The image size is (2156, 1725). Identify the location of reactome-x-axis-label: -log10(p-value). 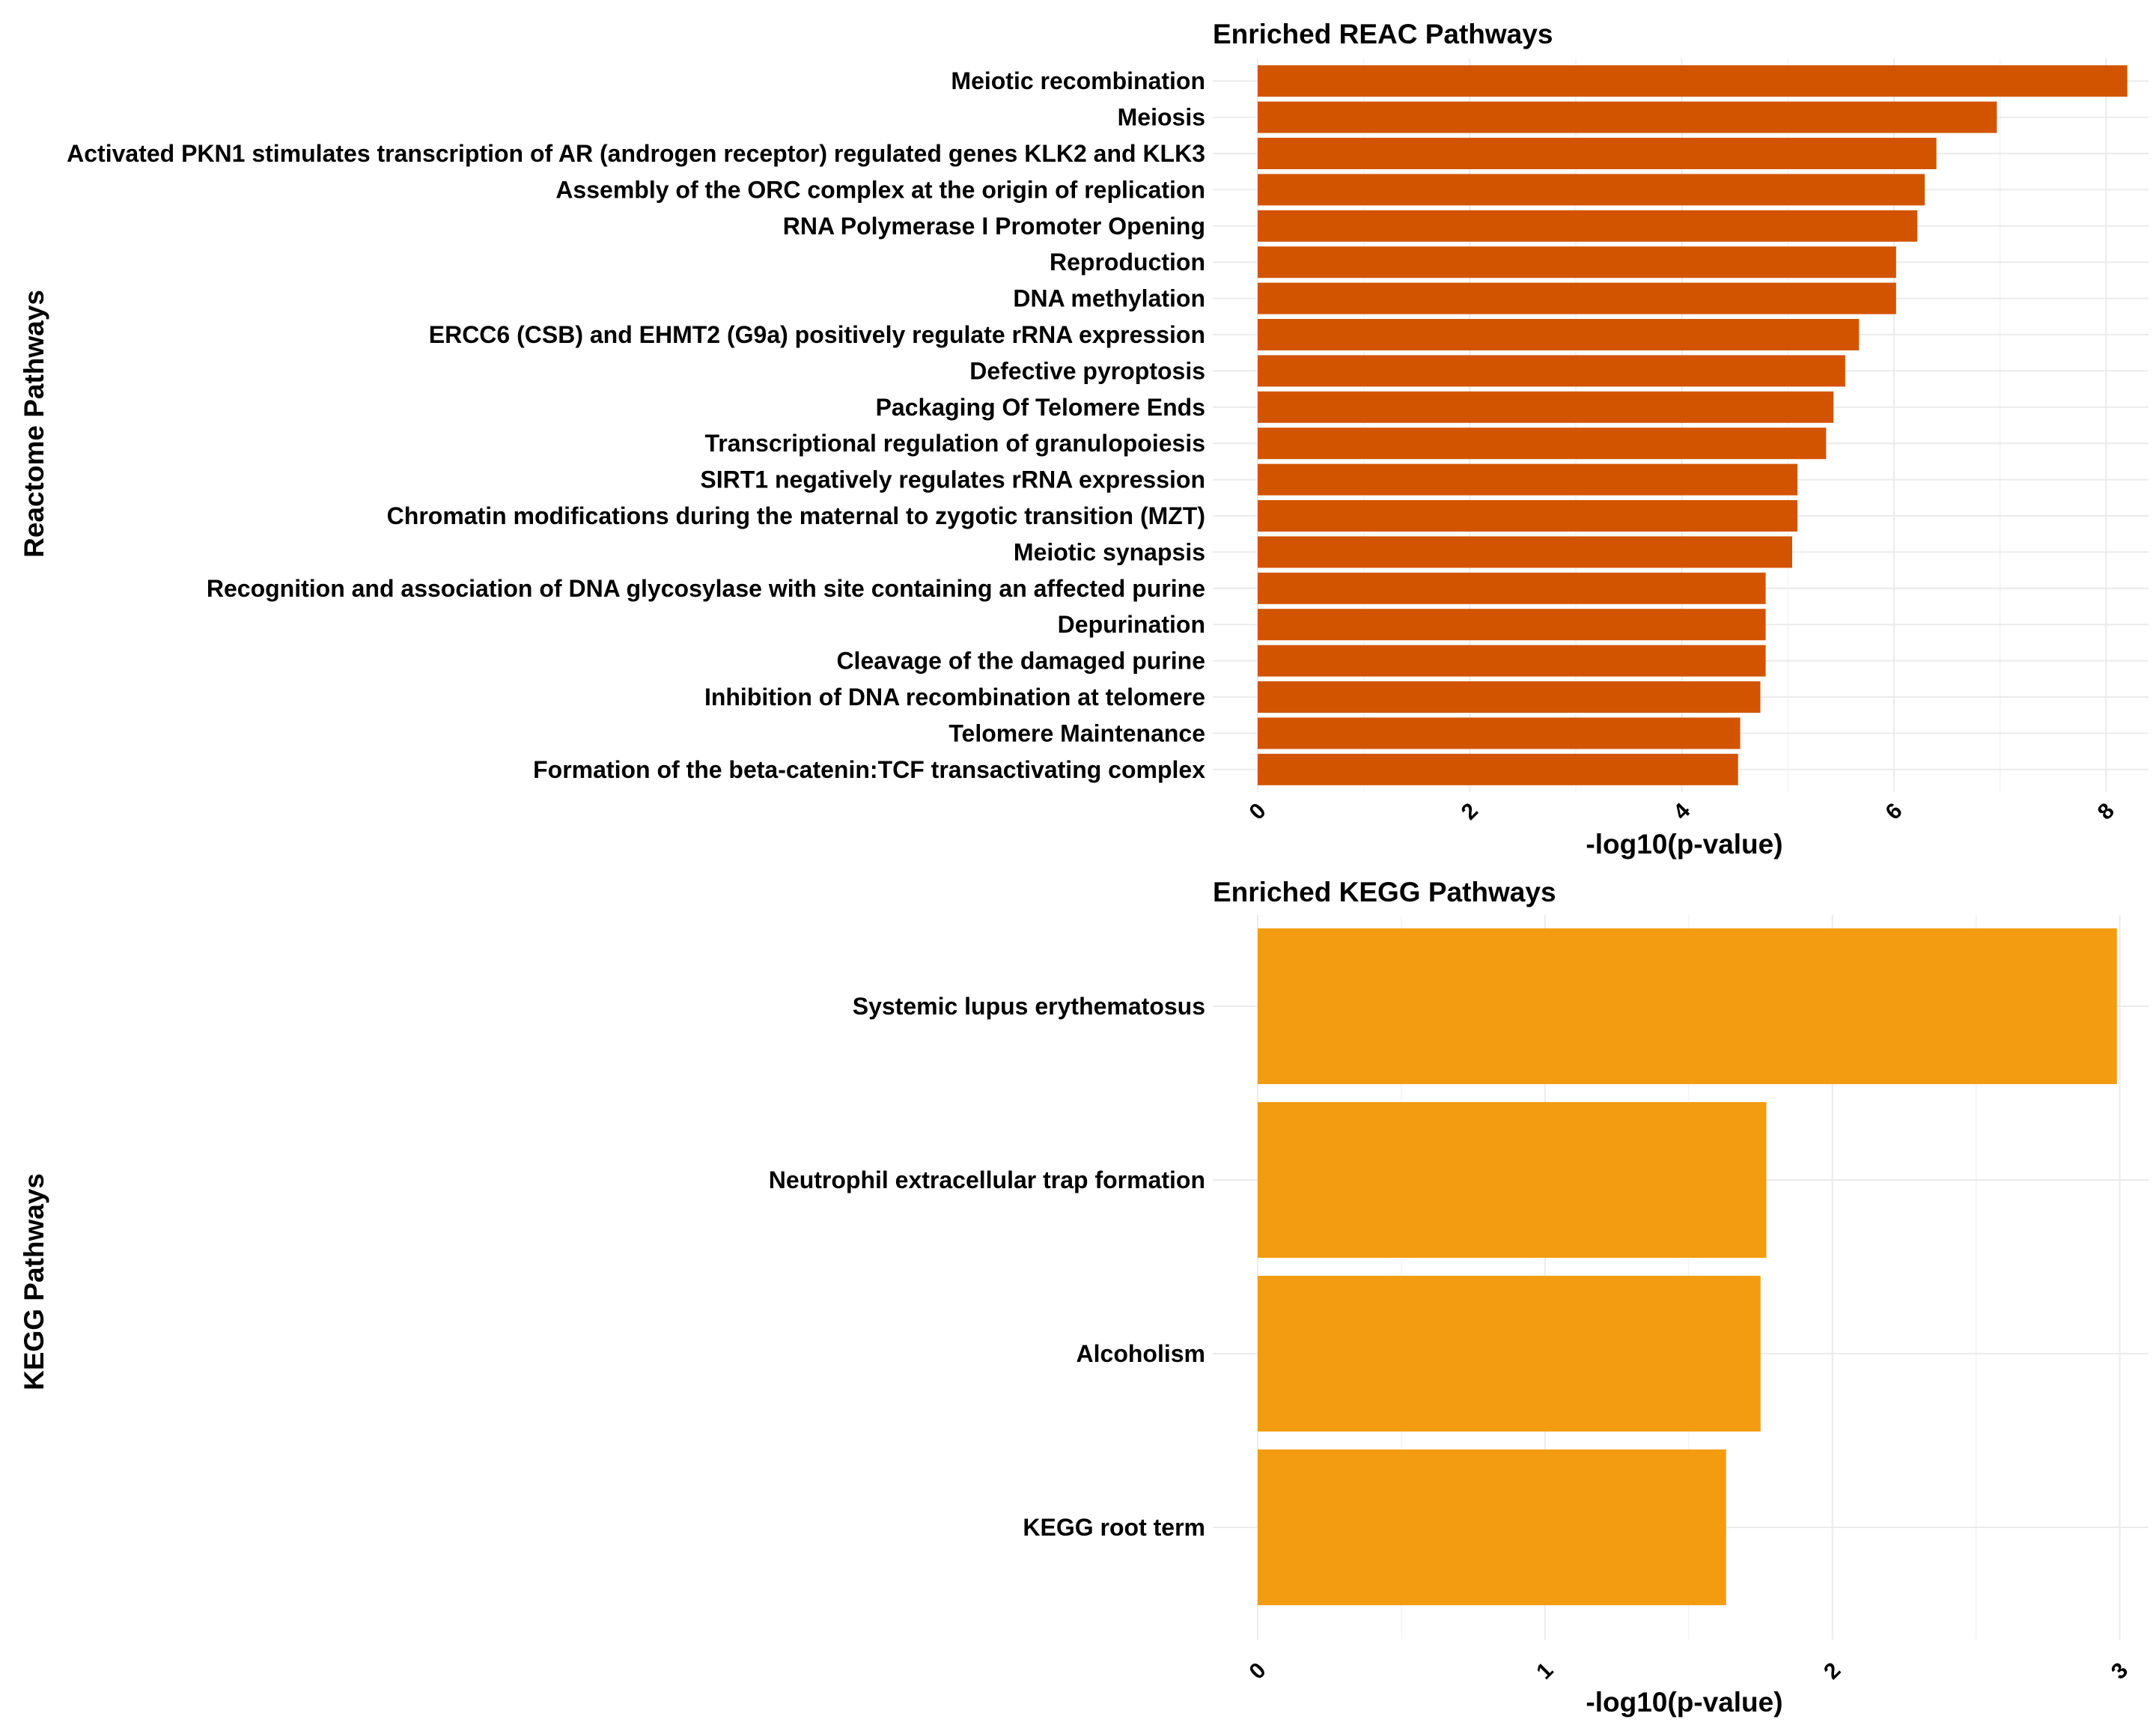
(1684, 844).